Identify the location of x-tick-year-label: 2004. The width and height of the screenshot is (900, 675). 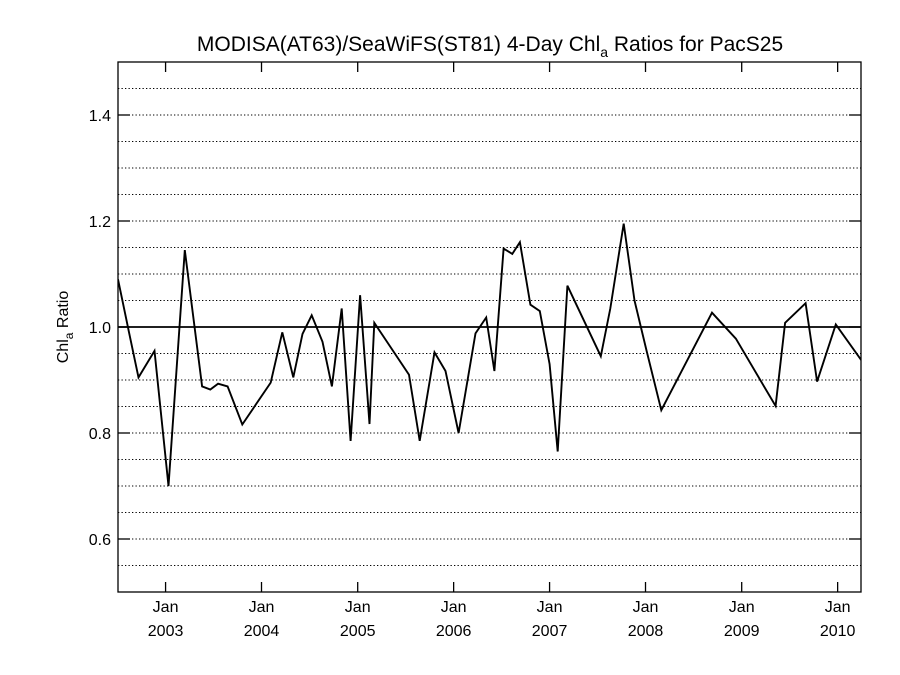
(262, 631).